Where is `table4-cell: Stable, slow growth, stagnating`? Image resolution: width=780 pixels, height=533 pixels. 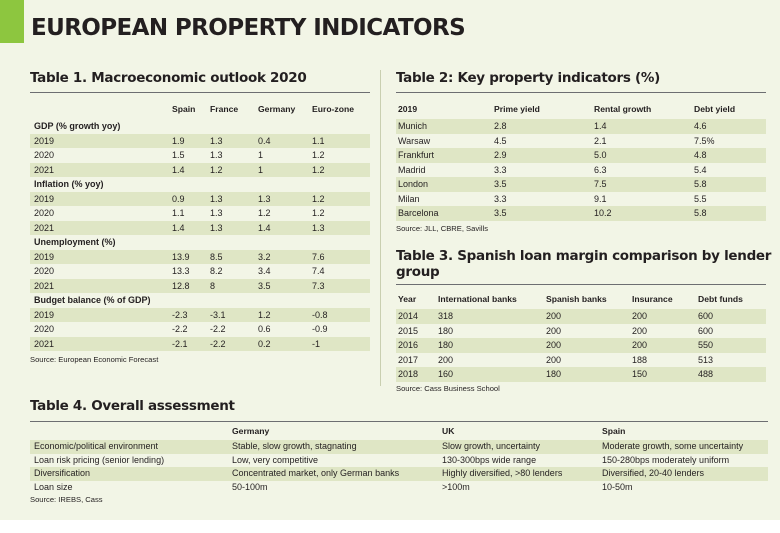 table4-cell: Stable, slow growth, stagnating is located at coordinates (294, 446).